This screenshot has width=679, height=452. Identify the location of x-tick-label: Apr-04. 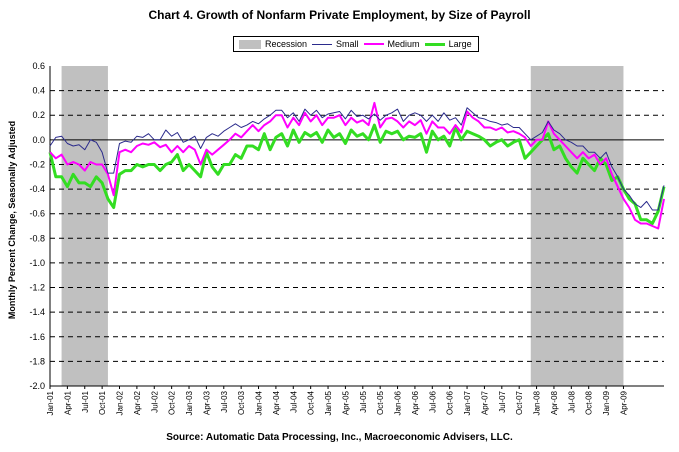
(276, 402).